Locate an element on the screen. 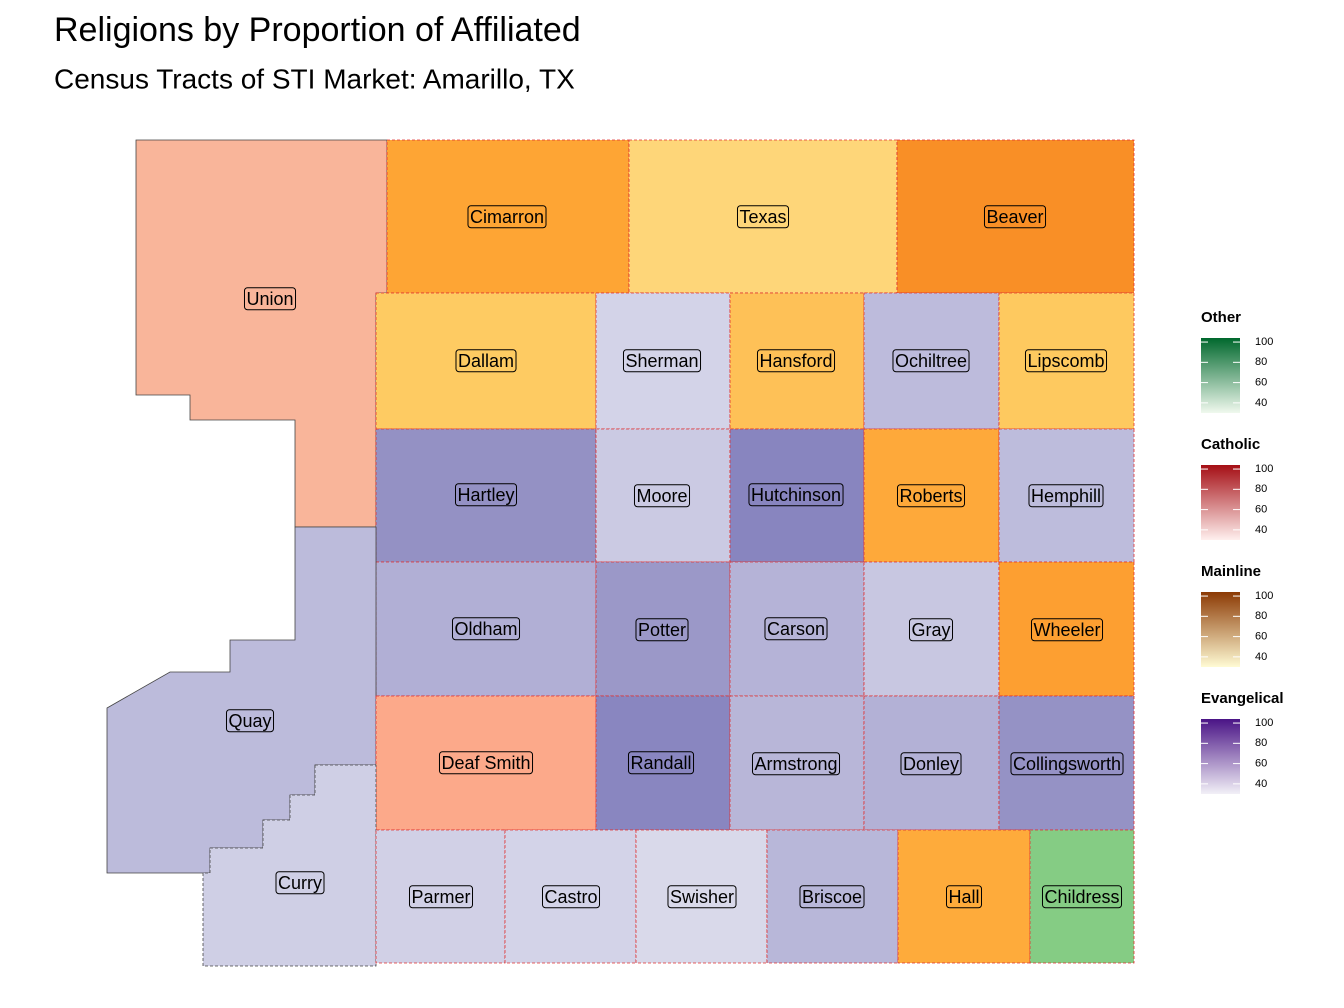 The image size is (1344, 1008). county-label: Hemphill is located at coordinates (1066, 496).